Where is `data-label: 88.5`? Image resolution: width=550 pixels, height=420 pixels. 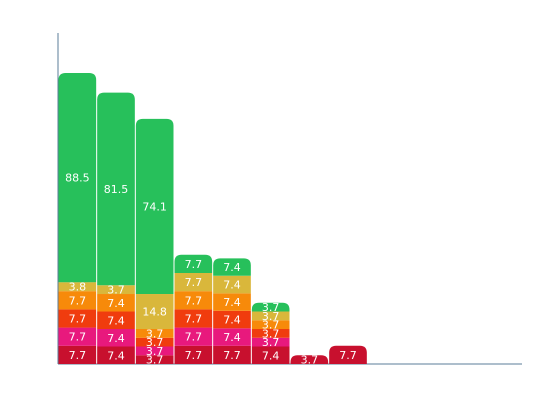
data-label: 88.5 is located at coordinates (77, 178).